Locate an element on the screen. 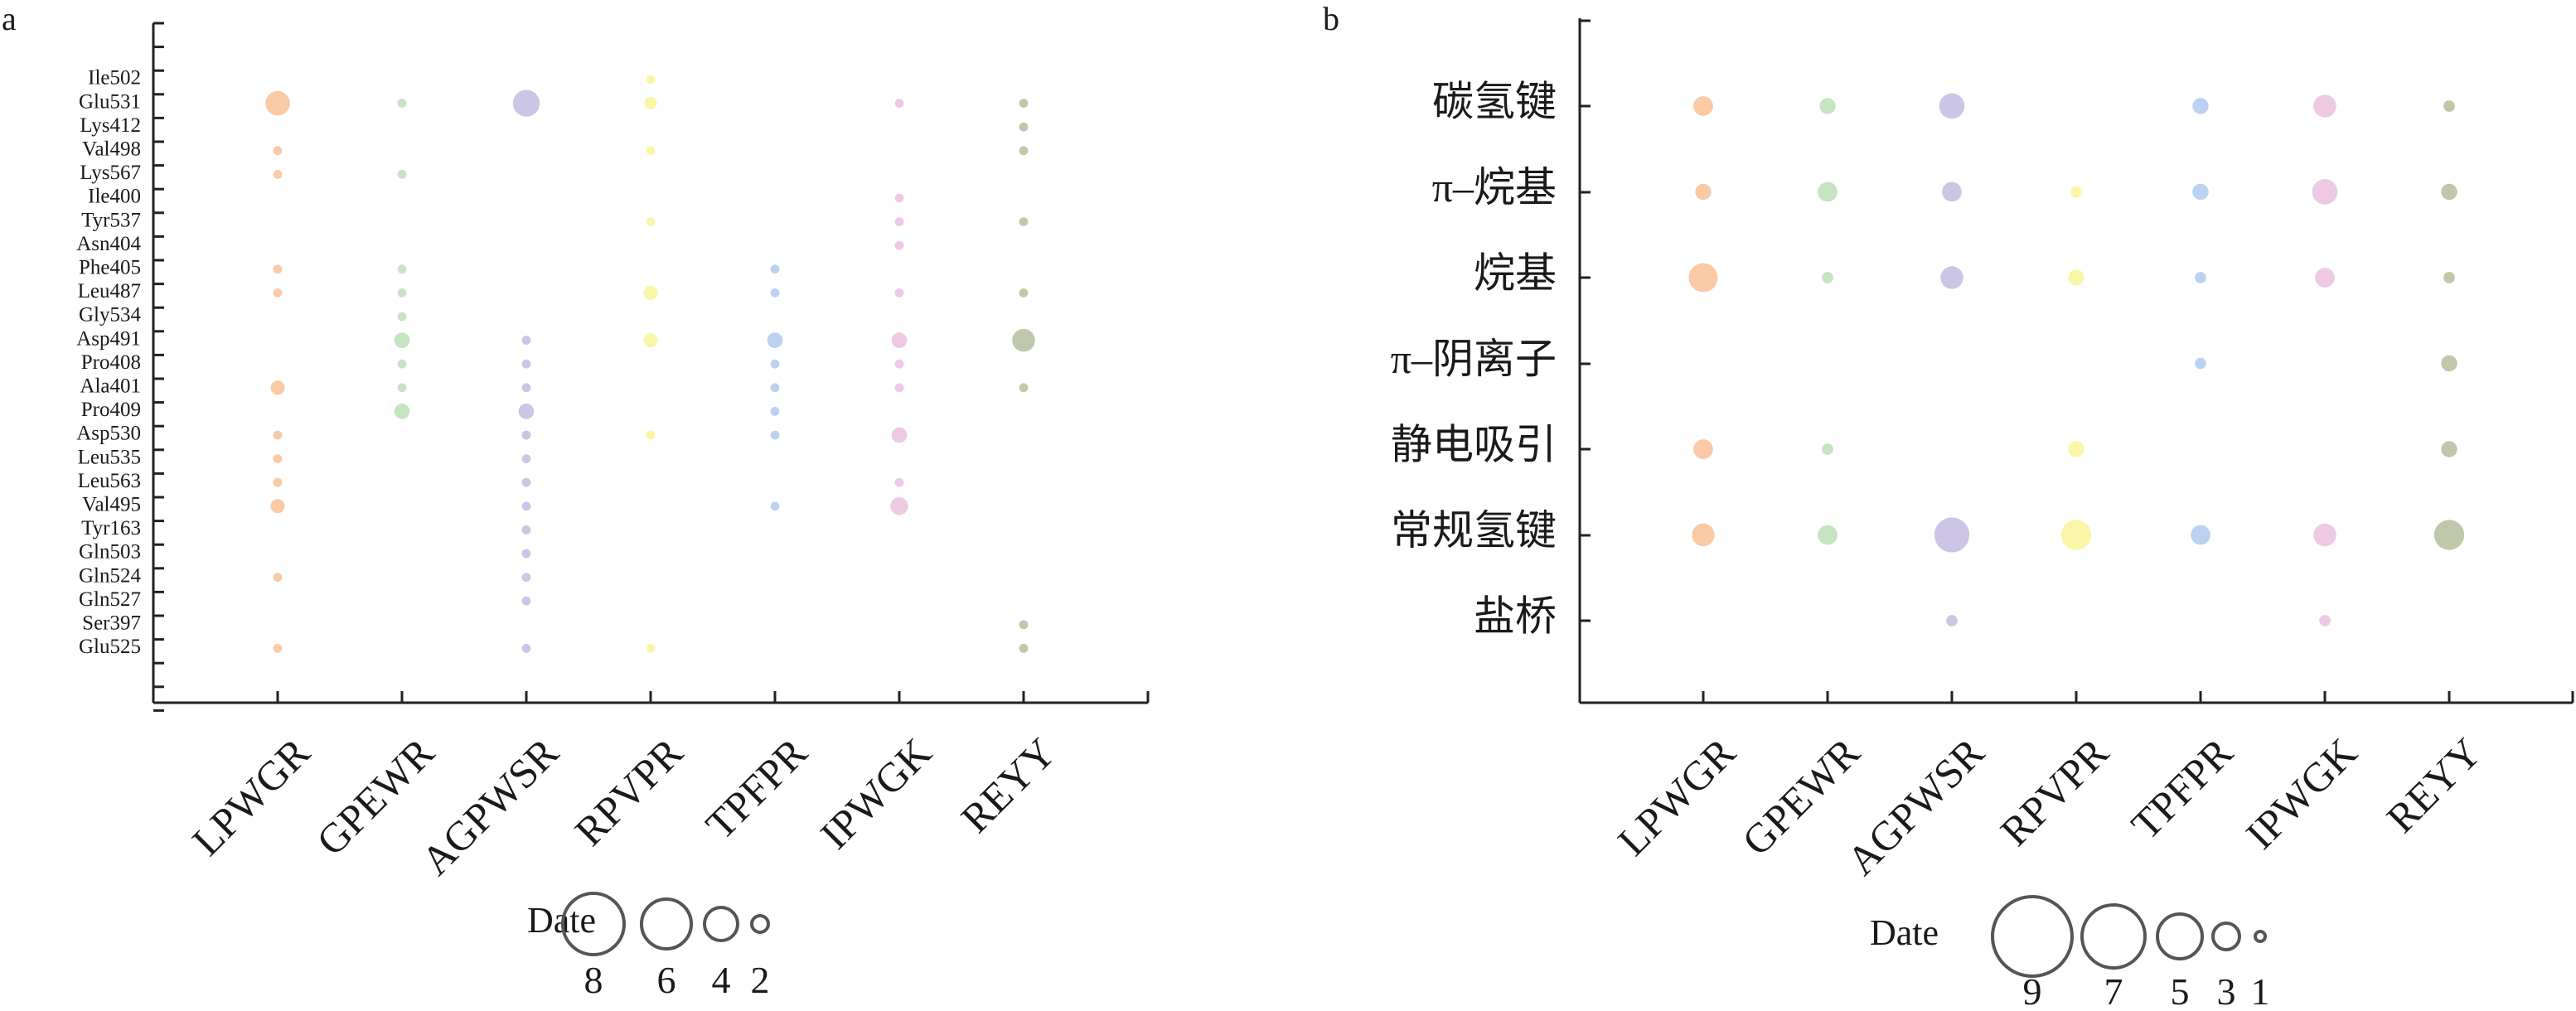  x-tick-label: TPFPR is located at coordinates (2181, 788).